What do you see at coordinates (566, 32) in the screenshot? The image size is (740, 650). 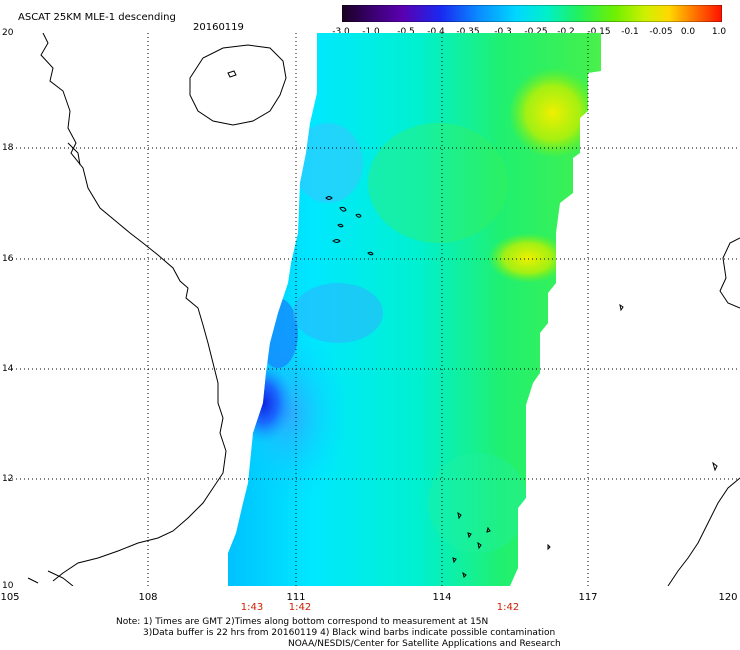 I see `colorbar-label: -0.2` at bounding box center [566, 32].